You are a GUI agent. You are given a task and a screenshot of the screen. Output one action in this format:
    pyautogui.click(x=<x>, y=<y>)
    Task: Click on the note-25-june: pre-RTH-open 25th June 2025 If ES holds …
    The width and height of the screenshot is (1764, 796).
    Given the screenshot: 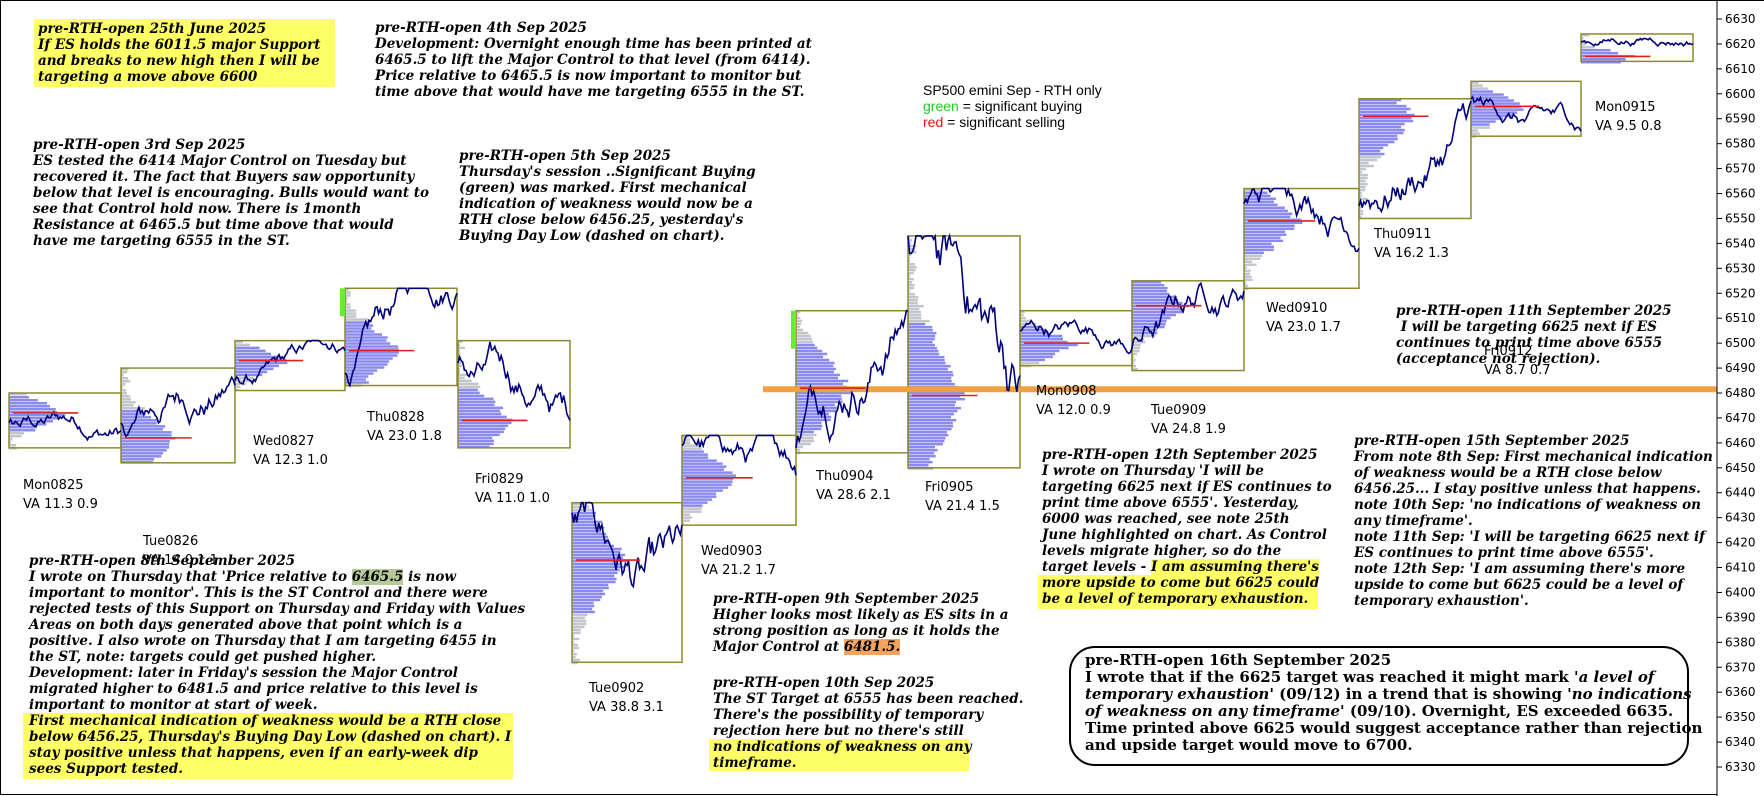 What is the action you would take?
    pyautogui.click(x=184, y=53)
    